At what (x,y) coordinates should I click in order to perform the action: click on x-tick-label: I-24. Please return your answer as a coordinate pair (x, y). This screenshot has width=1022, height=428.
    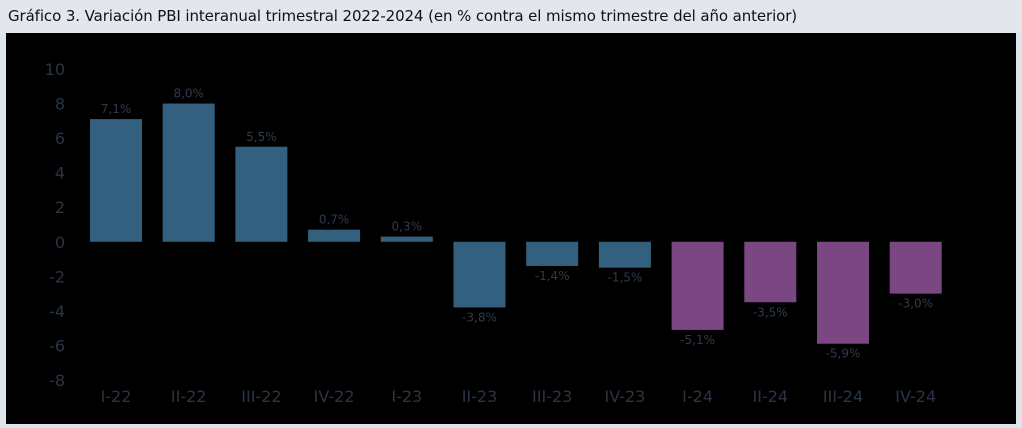
    Looking at the image, I should click on (697, 396).